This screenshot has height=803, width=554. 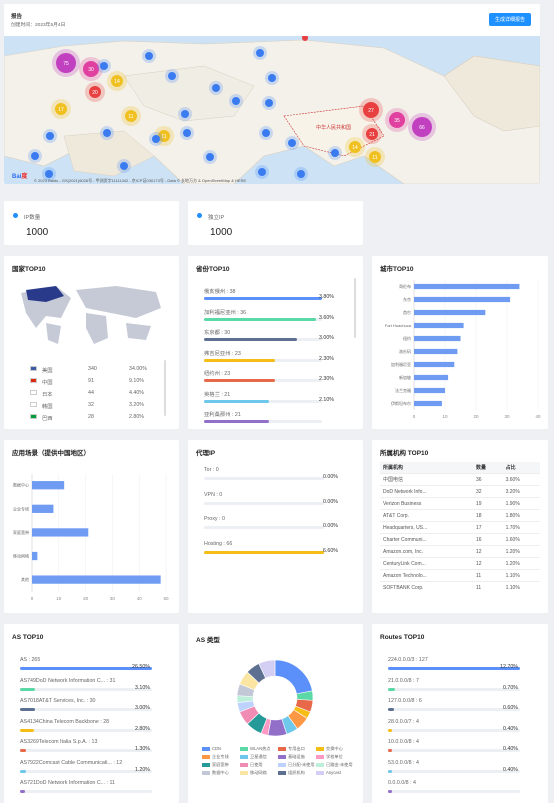 I want to click on legend-item: 家庭宽带, so click(x=215, y=765).